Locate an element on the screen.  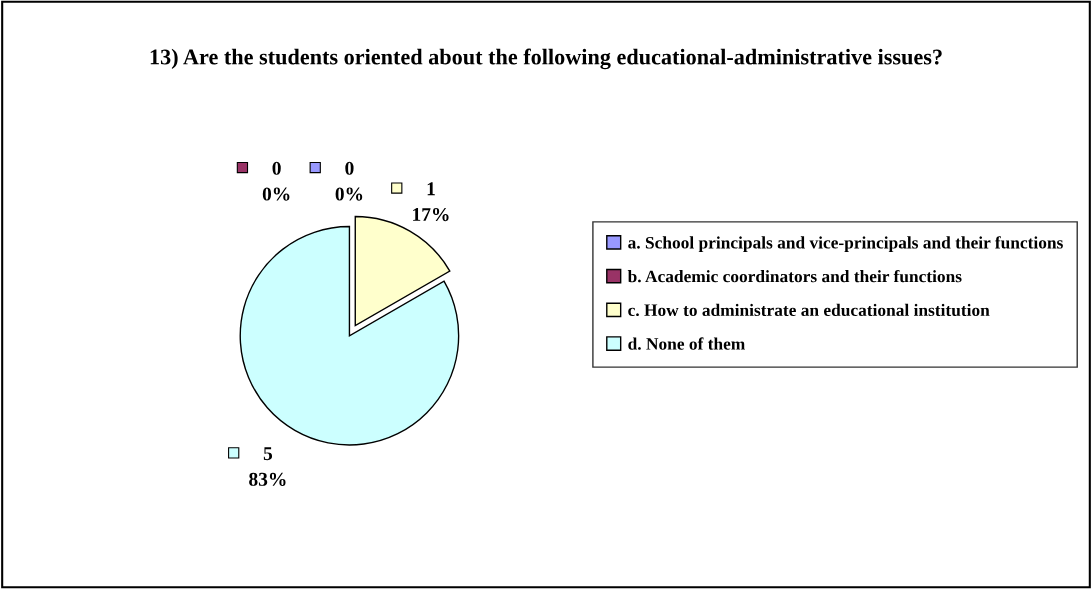
legend-label: a. School principals and vice-principals and their functions is located at coordinates (845, 244).